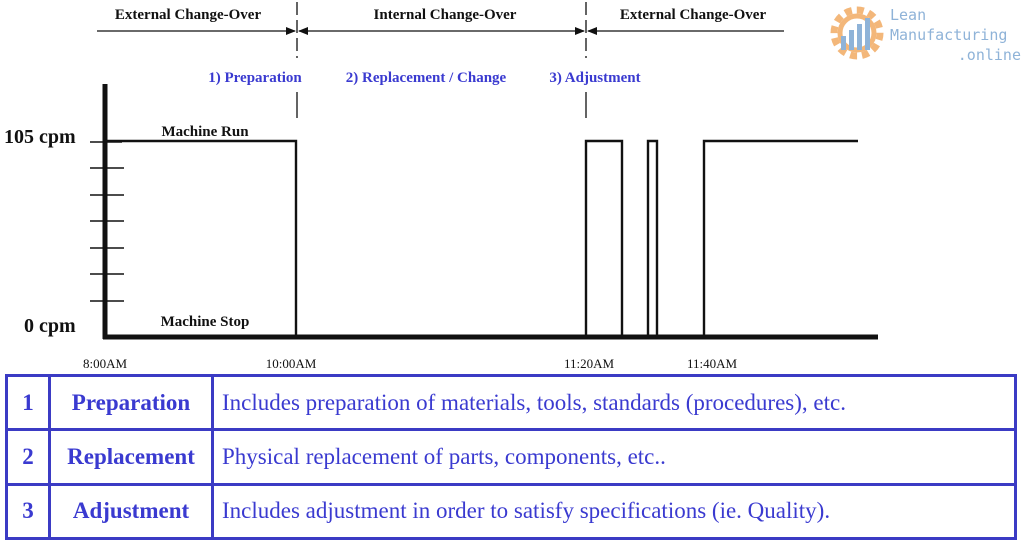  Describe the element at coordinates (255, 78) in the screenshot. I see `step-label-preparation: 1) Preparation` at that location.